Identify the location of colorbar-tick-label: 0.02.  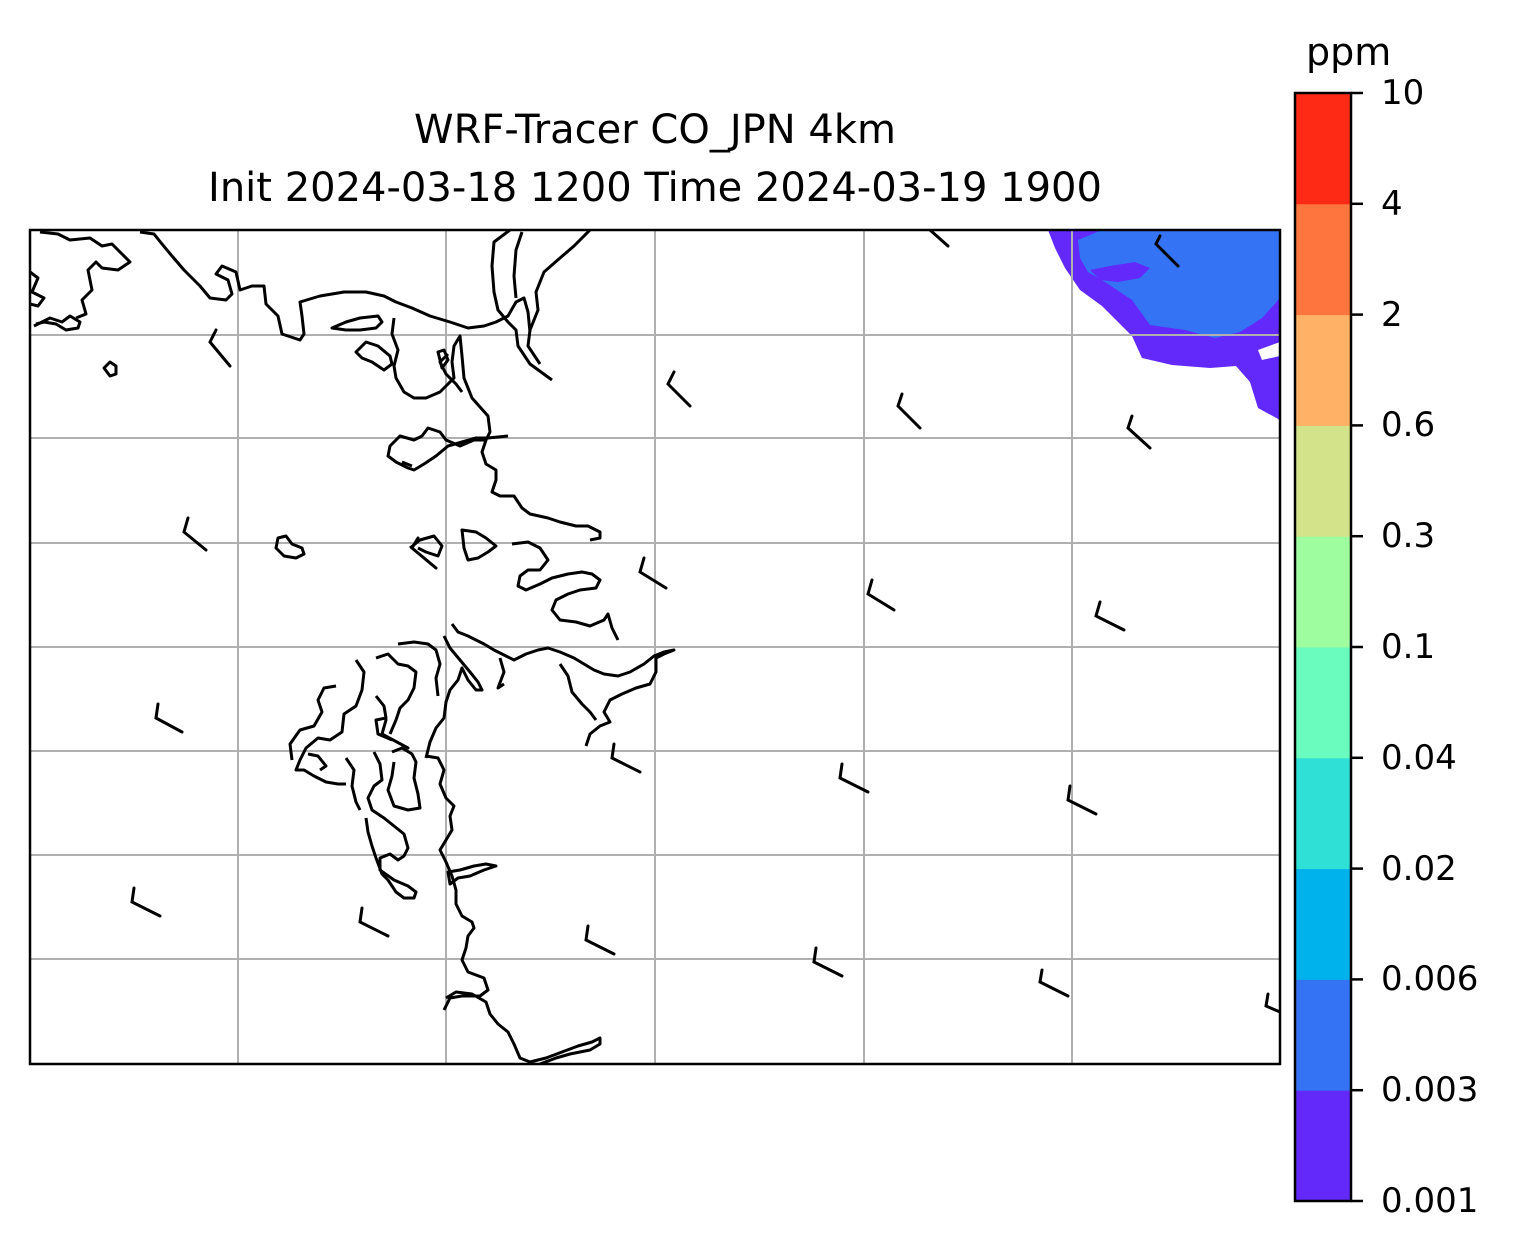
(1419, 868).